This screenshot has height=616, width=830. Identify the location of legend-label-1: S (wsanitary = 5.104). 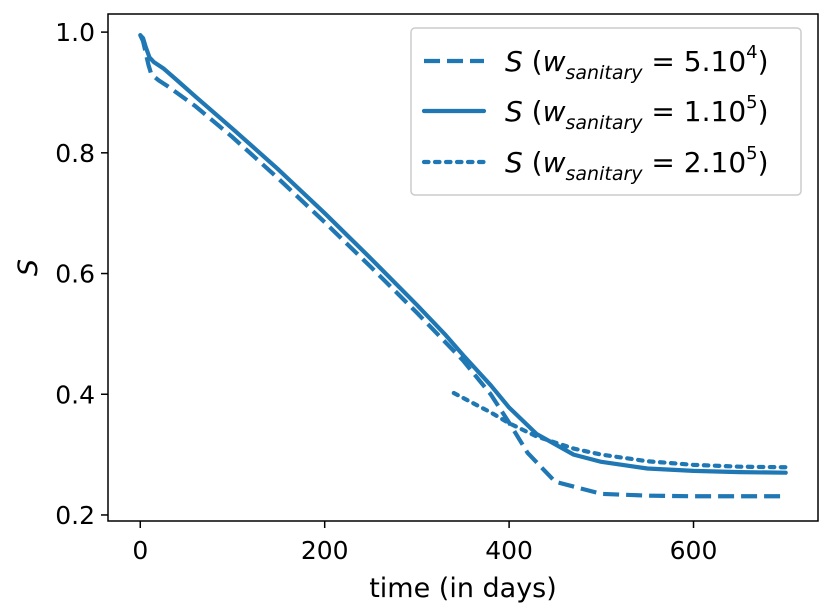
(637, 63).